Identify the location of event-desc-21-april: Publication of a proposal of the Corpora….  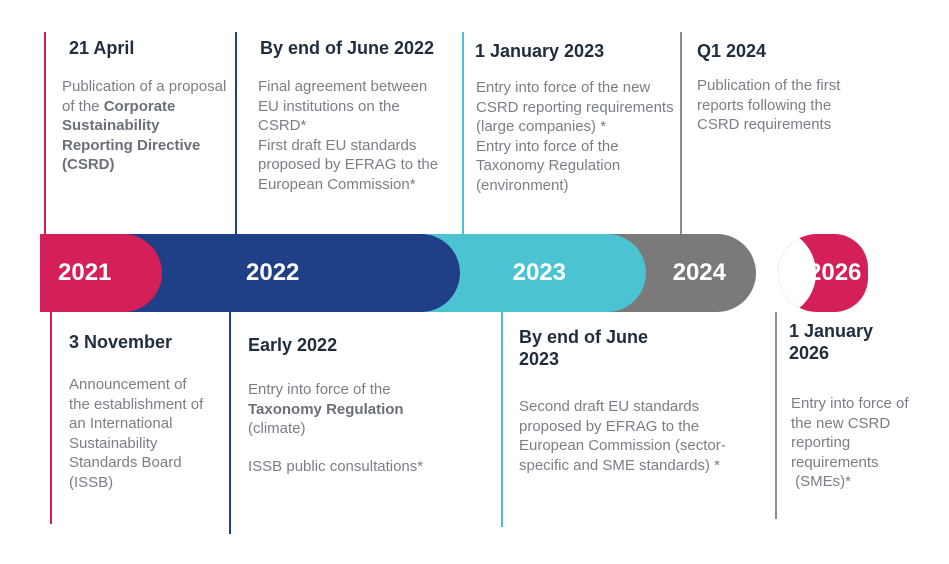
(144, 125).